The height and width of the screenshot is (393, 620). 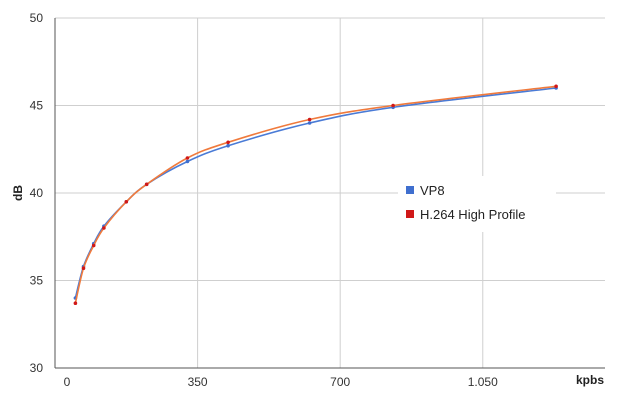 I want to click on legend-background, so click(x=477, y=204).